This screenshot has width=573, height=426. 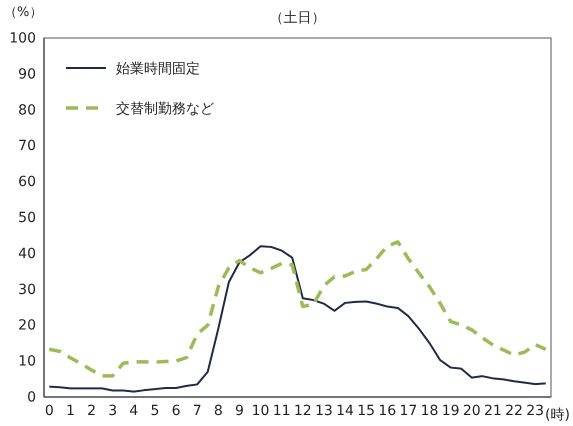 What do you see at coordinates (91, 410) in the screenshot?
I see `x-tick-label: 2` at bounding box center [91, 410].